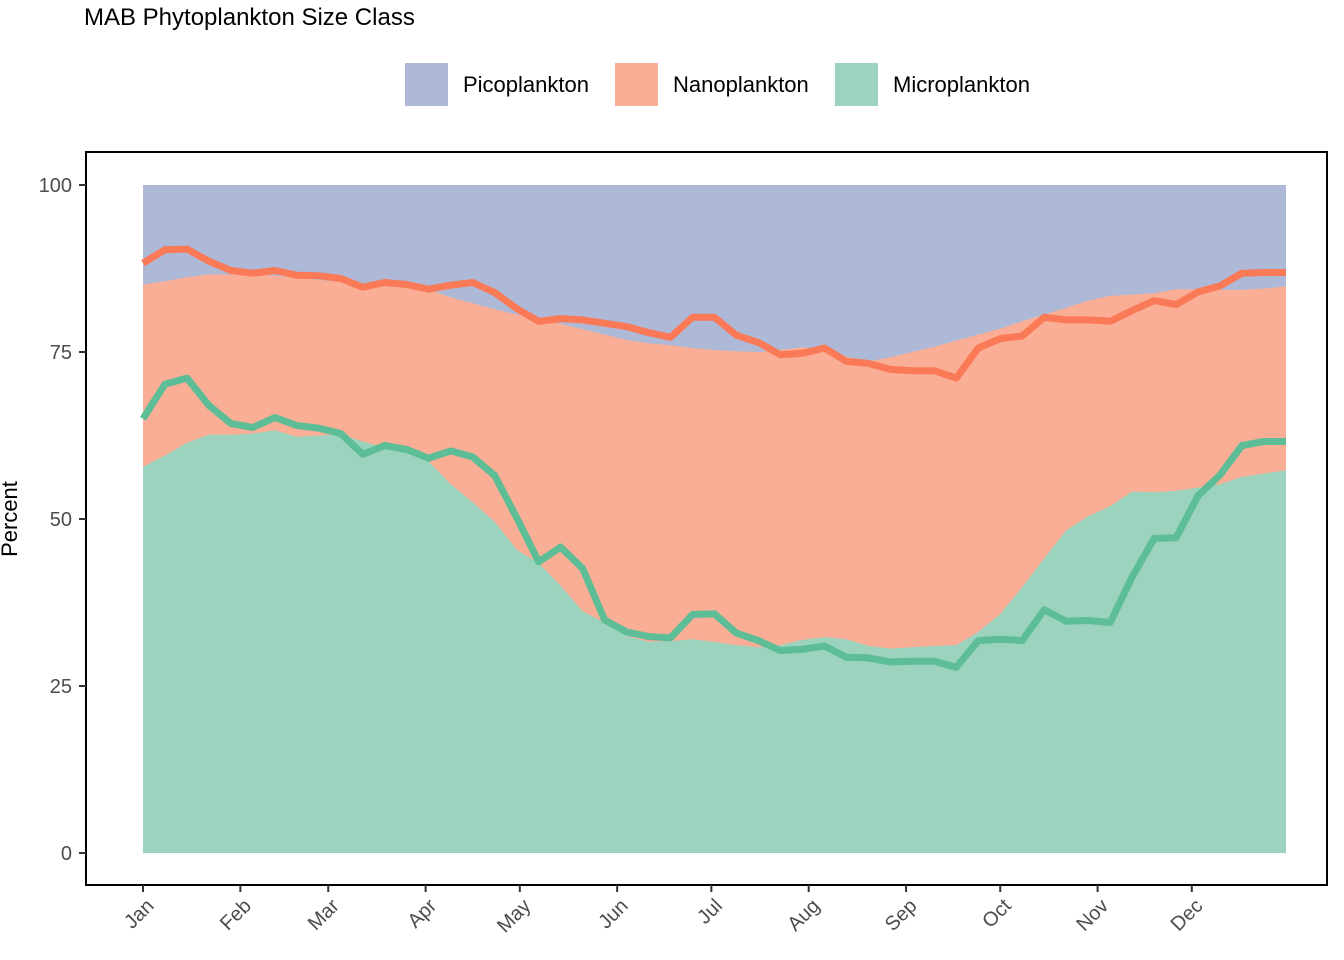 This screenshot has width=1344, height=960. I want to click on legend-swatch-microplankton, so click(856, 84).